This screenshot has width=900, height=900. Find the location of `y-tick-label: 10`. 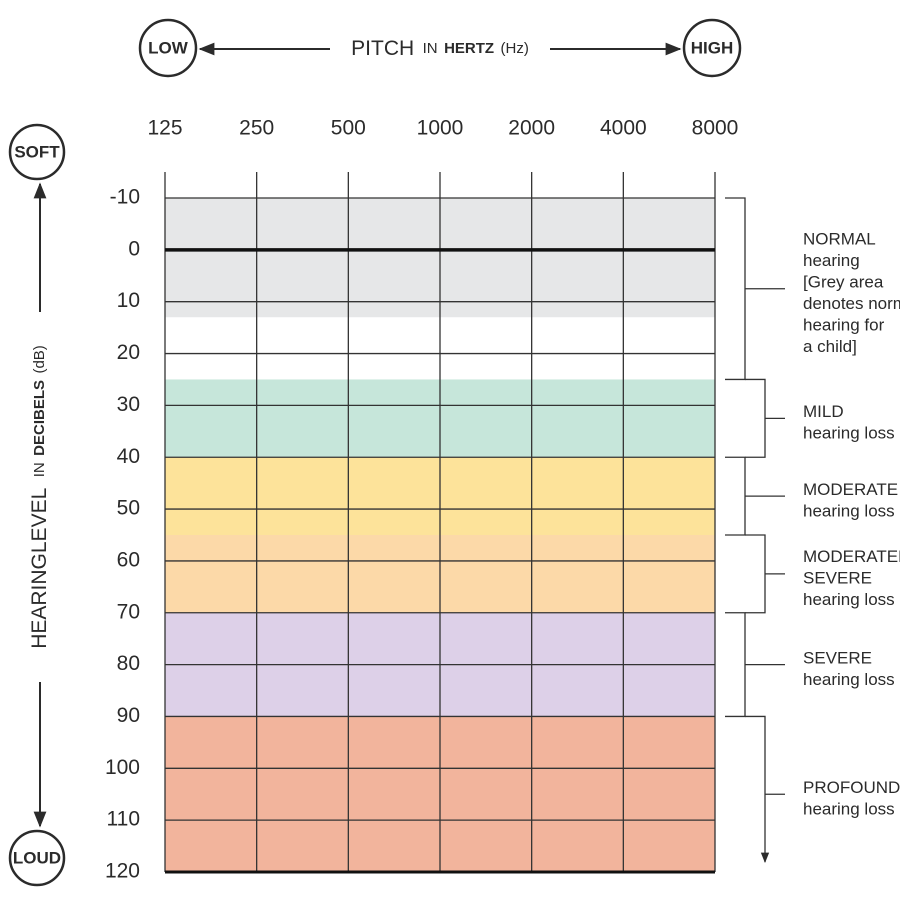

y-tick-label: 10 is located at coordinates (128, 300).